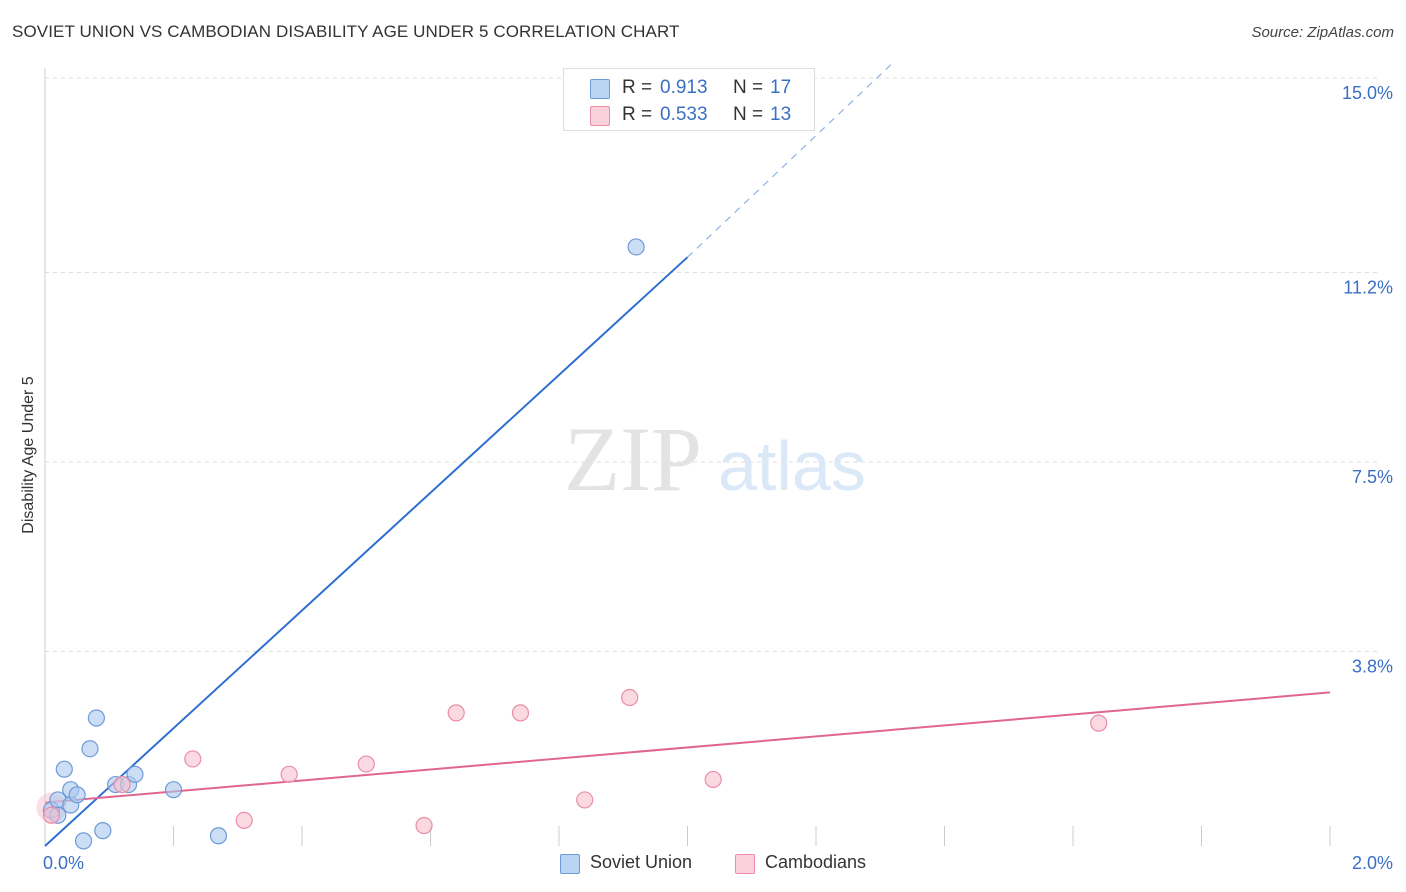  Describe the element at coordinates (1372, 863) in the screenshot. I see `x-tick-label: 2.0%` at that location.